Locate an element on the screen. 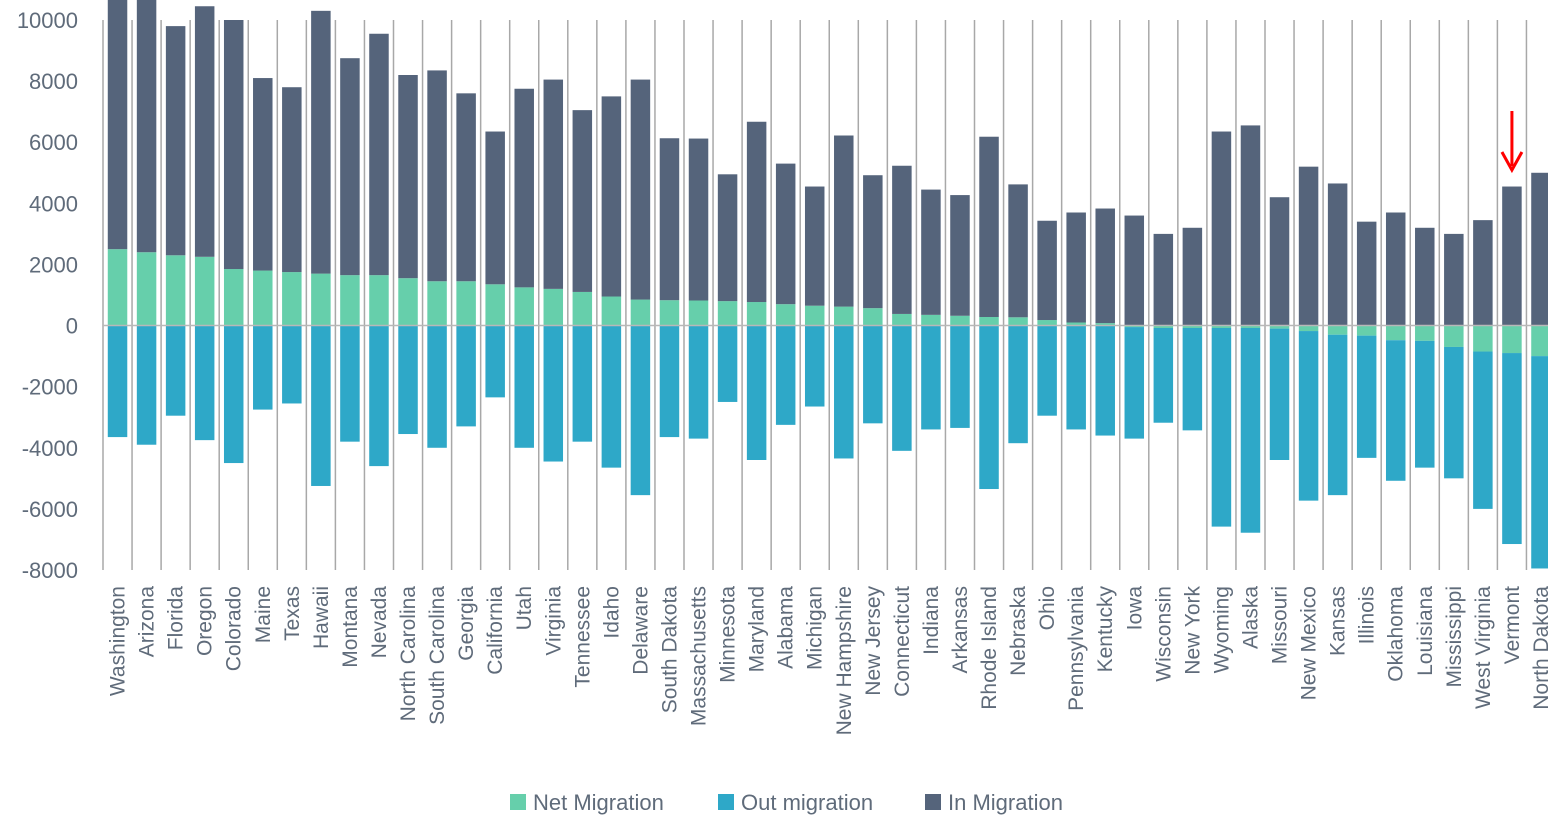 Image resolution: width=1548 pixels, height=816 pixels. bar-in-migration-nevada is located at coordinates (379, 154).